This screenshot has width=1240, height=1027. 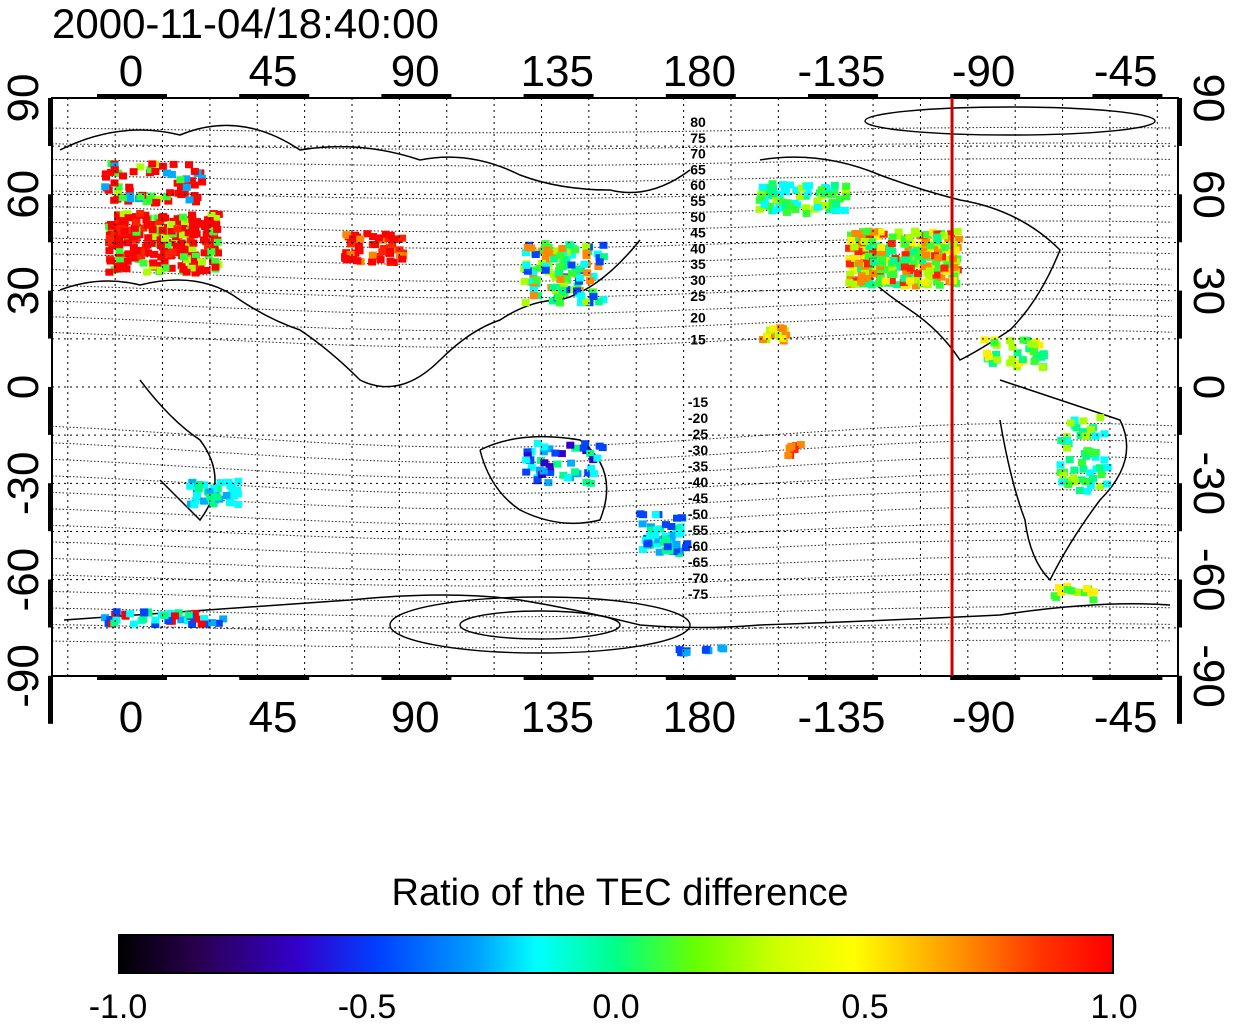 What do you see at coordinates (698, 594) in the screenshot?
I see `contour-label: -75` at bounding box center [698, 594].